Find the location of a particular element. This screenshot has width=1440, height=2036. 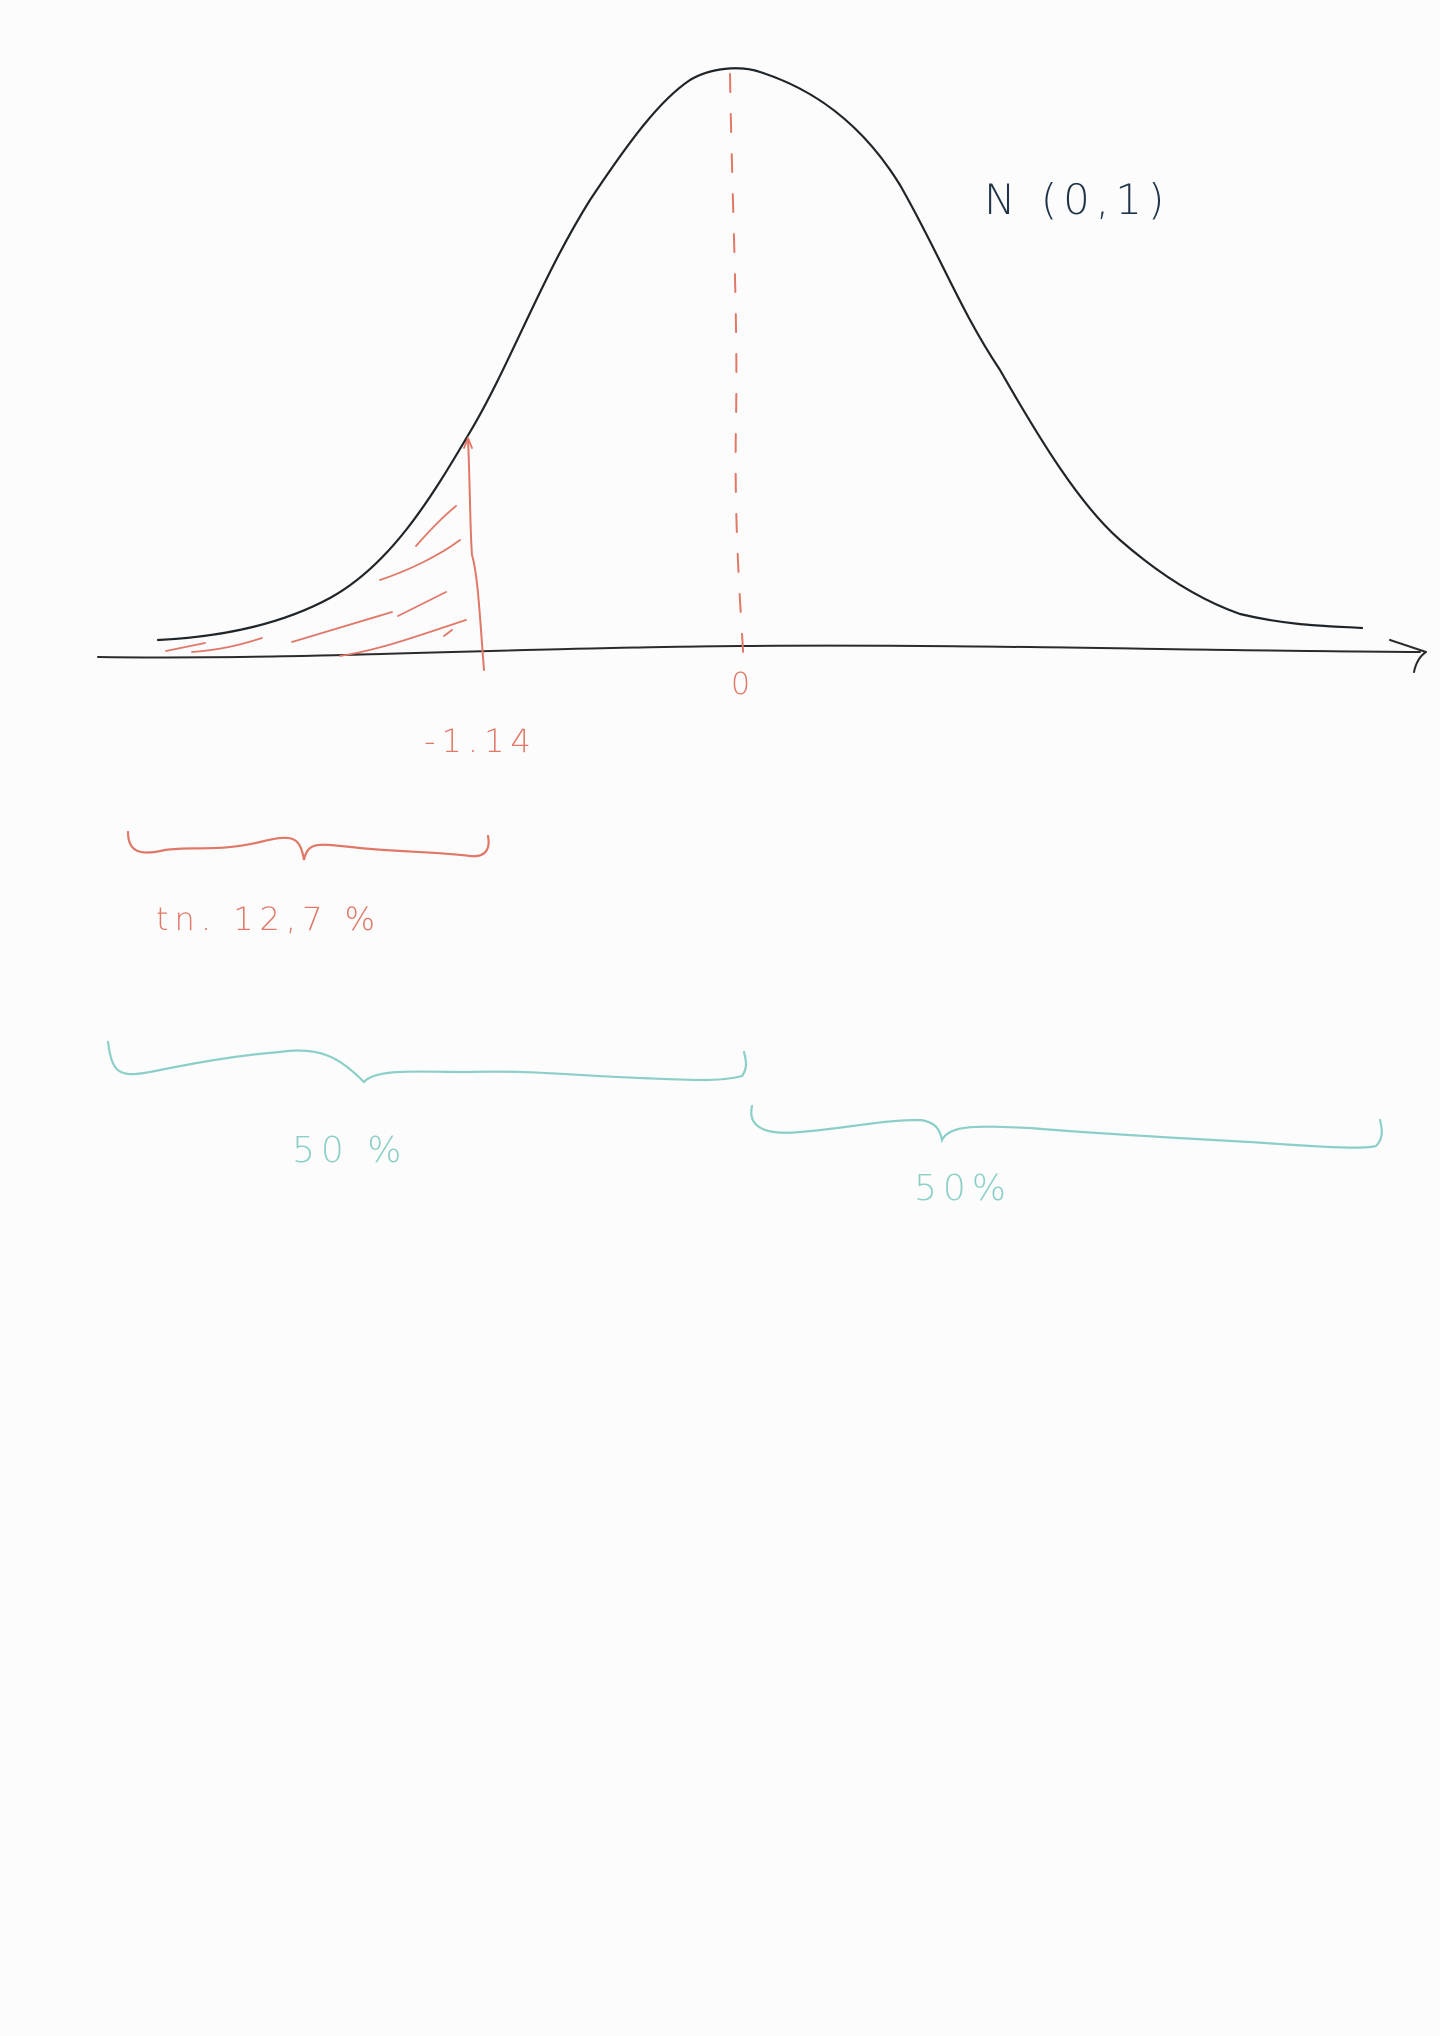

right-half-label: 50% is located at coordinates (963, 1188).